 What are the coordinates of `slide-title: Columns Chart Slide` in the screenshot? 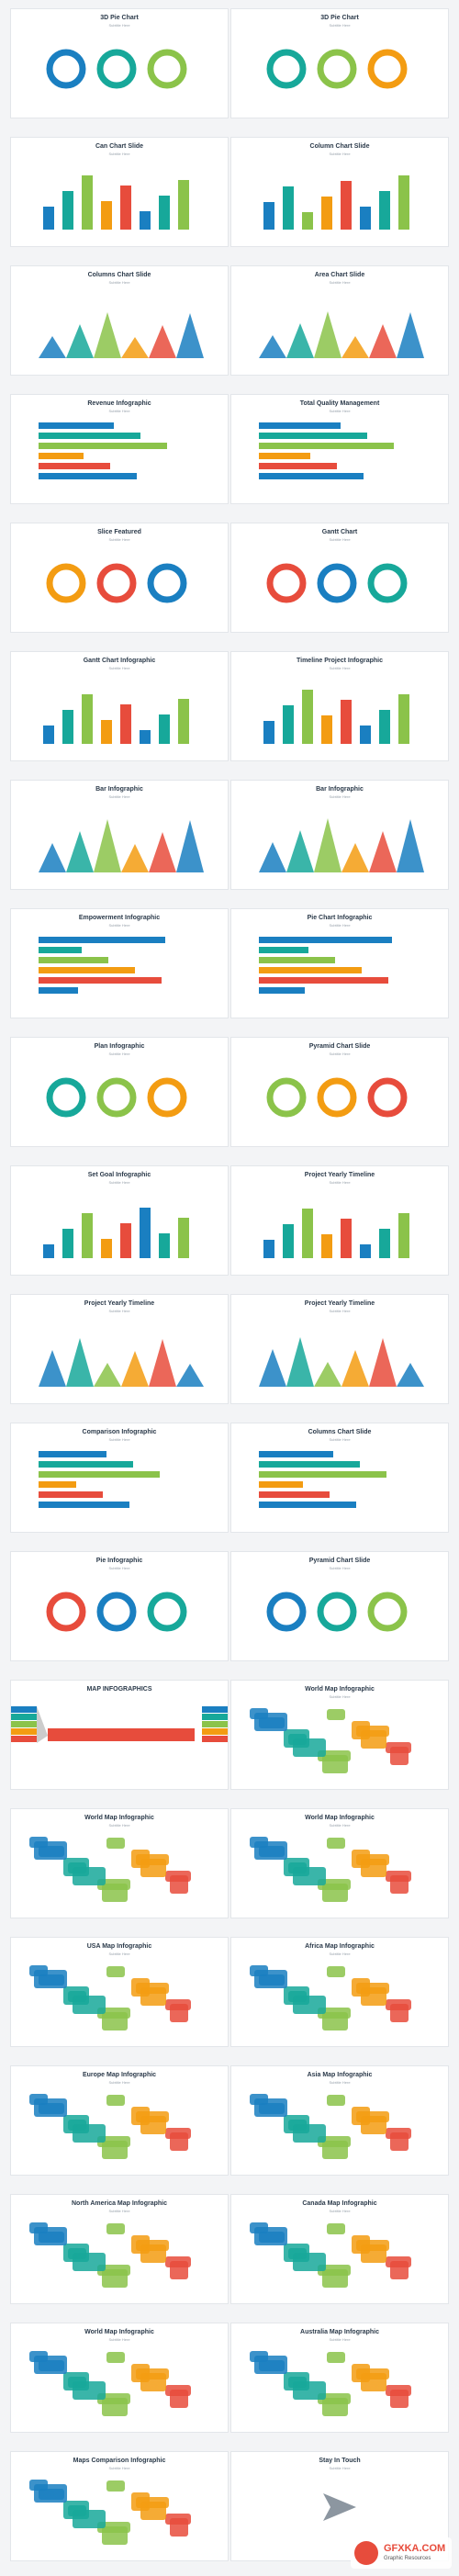 It's located at (340, 1432).